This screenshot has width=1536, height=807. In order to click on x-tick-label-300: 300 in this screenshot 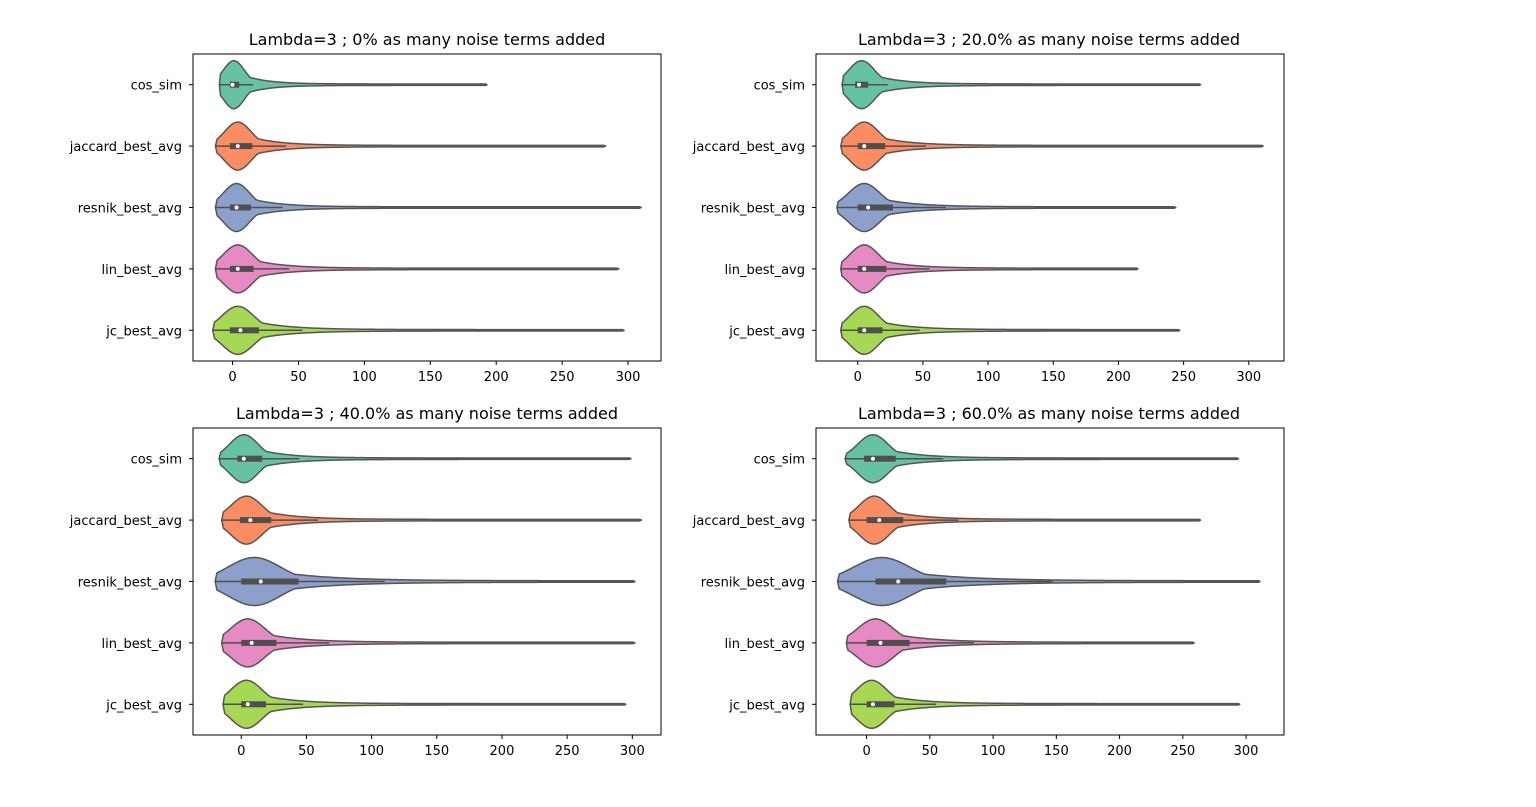, I will do `click(628, 377)`.